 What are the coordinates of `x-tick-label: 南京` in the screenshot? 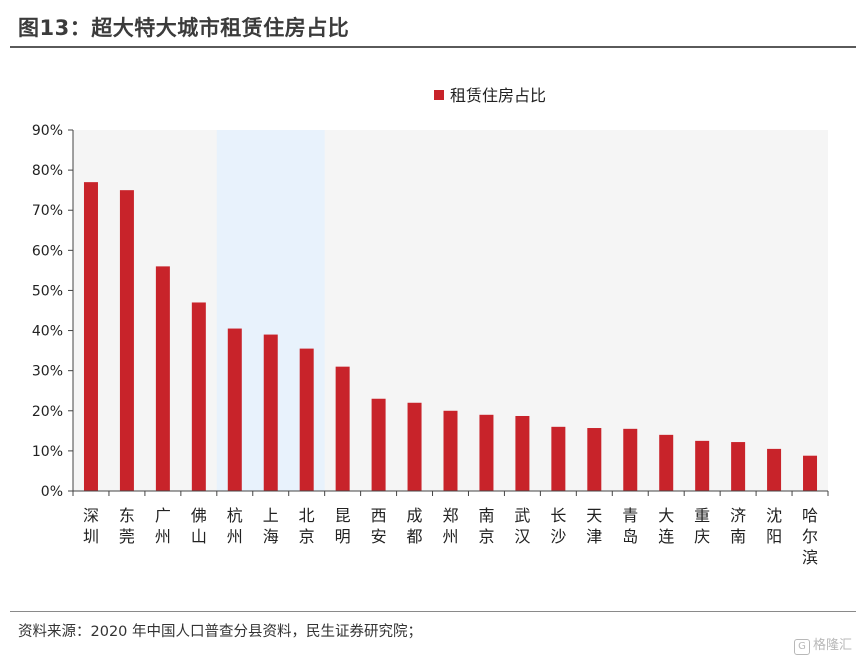 It's located at (486, 526).